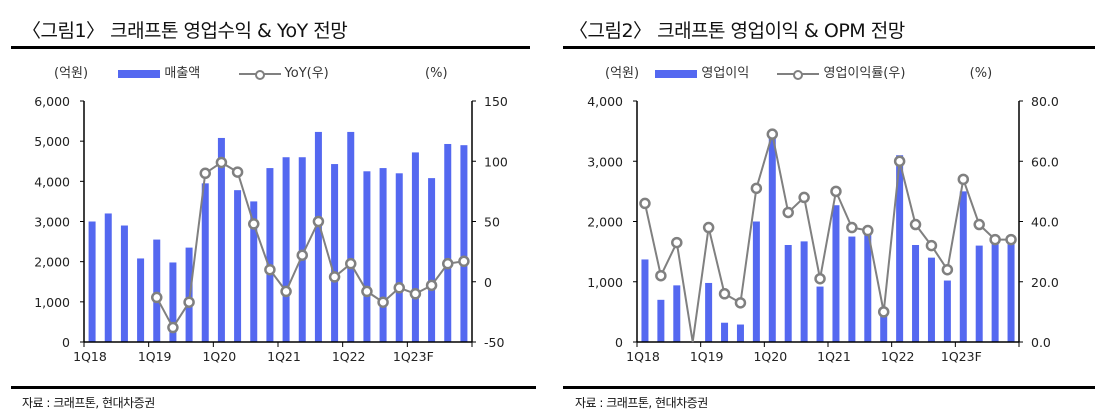 This screenshot has height=418, width=1107. Describe the element at coordinates (251, 71) in the screenshot. I see `figure-1-legend: (억원) 매출액 YoY(우) (%)` at that location.